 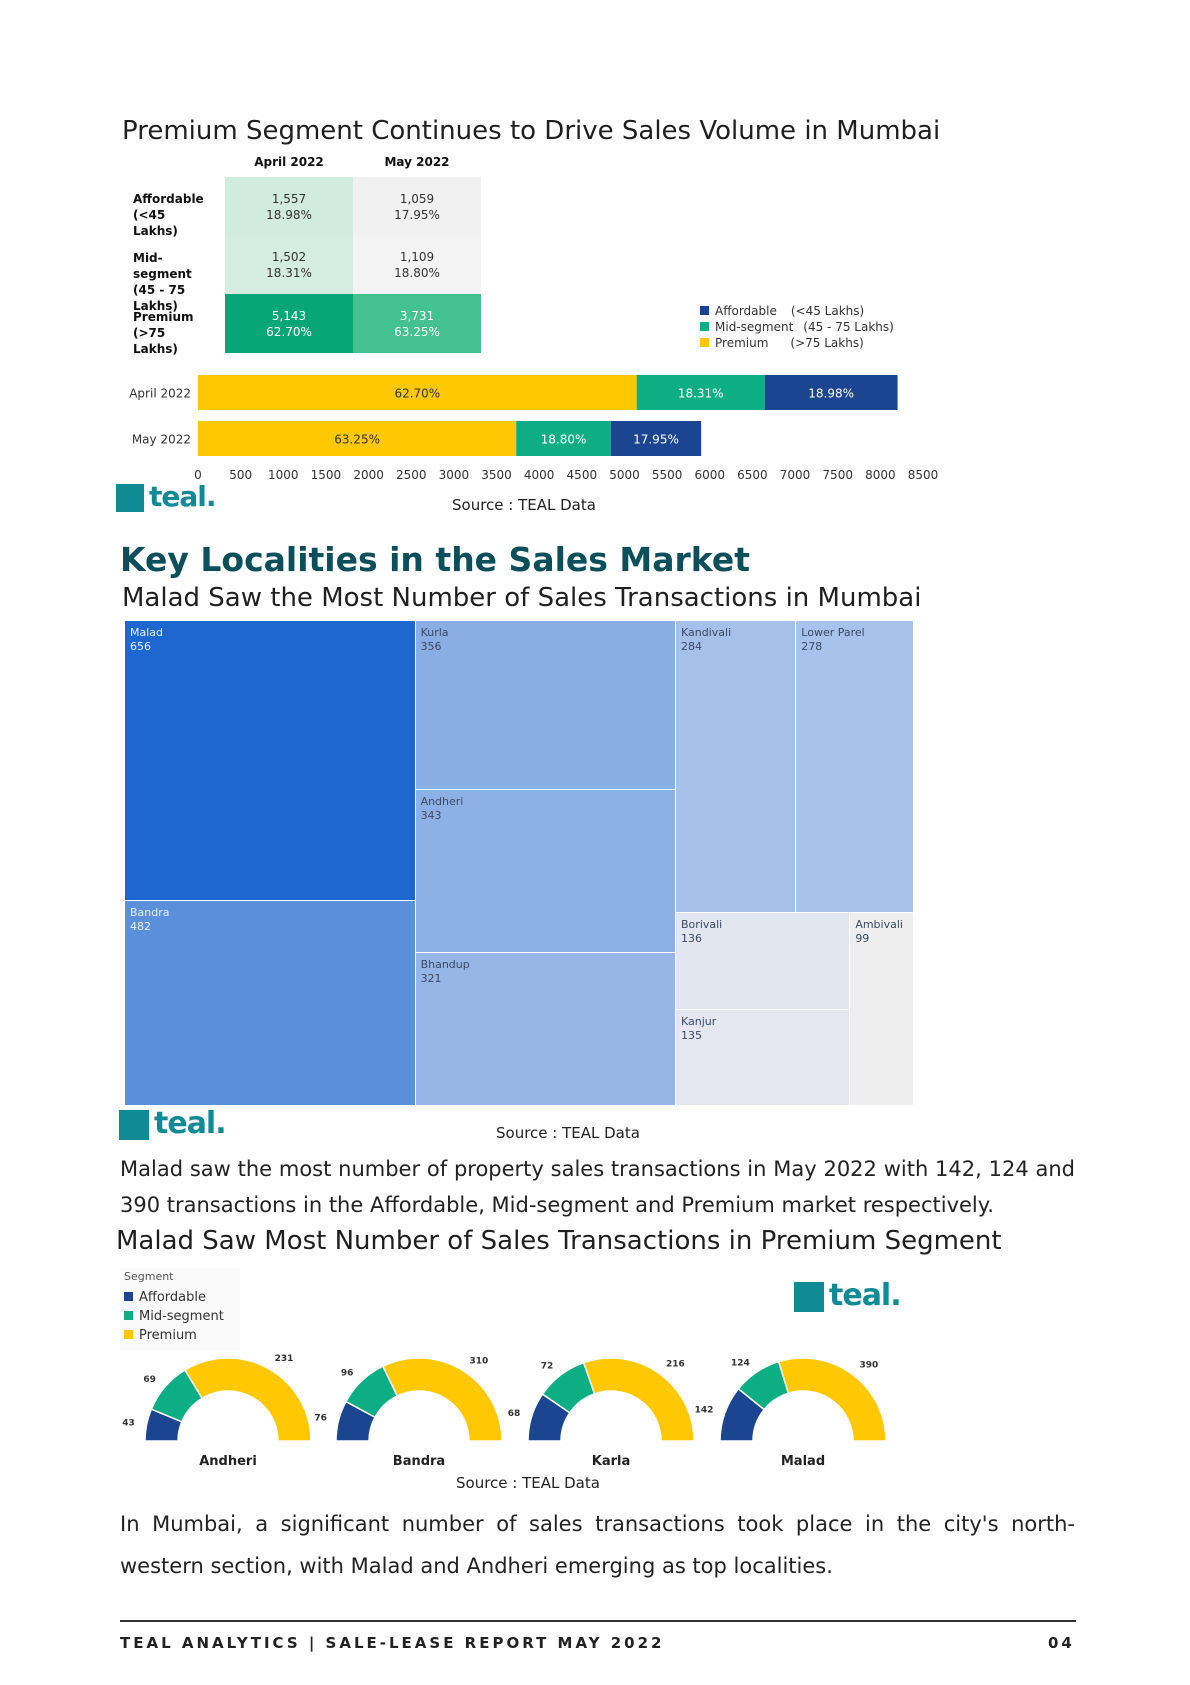 What do you see at coordinates (417, 332) in the screenshot?
I see `cell-pct: 63.25%` at bounding box center [417, 332].